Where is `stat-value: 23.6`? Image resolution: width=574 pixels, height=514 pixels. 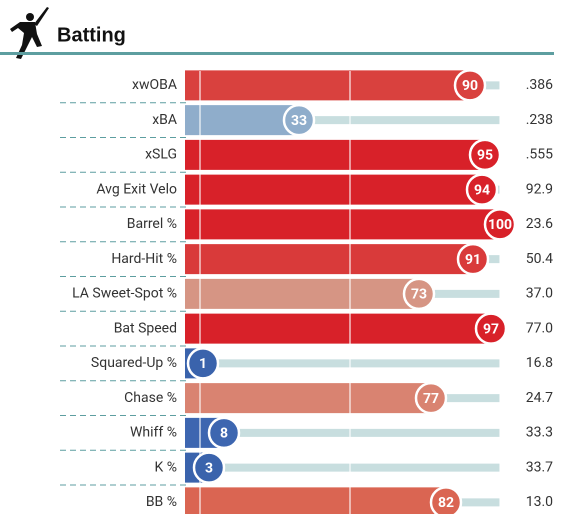 stat-value: 23.6 is located at coordinates (539, 224).